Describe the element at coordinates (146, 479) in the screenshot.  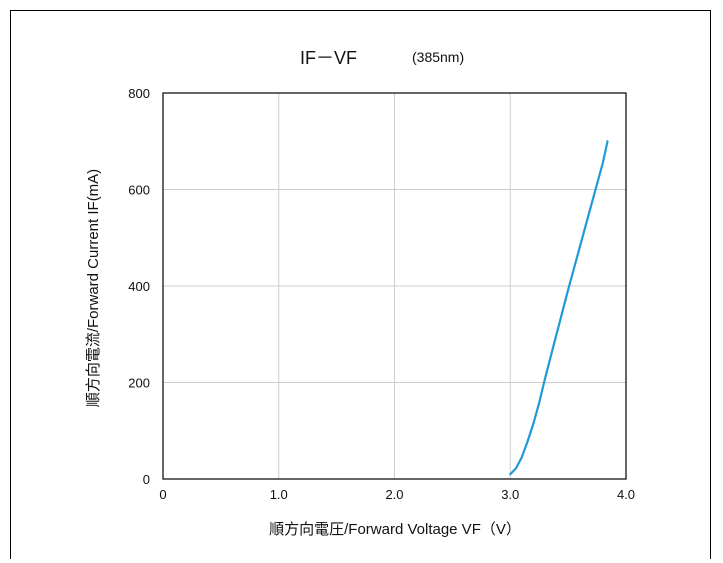
I see `y-tick-label: 0` at that location.